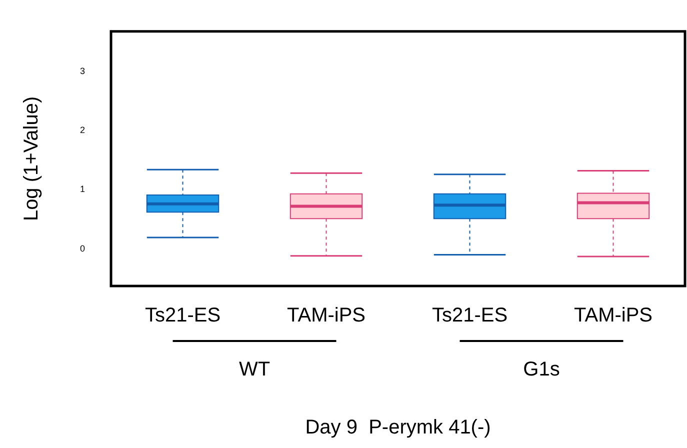  Describe the element at coordinates (83, 71) in the screenshot. I see `y-tick-label: 3` at that location.